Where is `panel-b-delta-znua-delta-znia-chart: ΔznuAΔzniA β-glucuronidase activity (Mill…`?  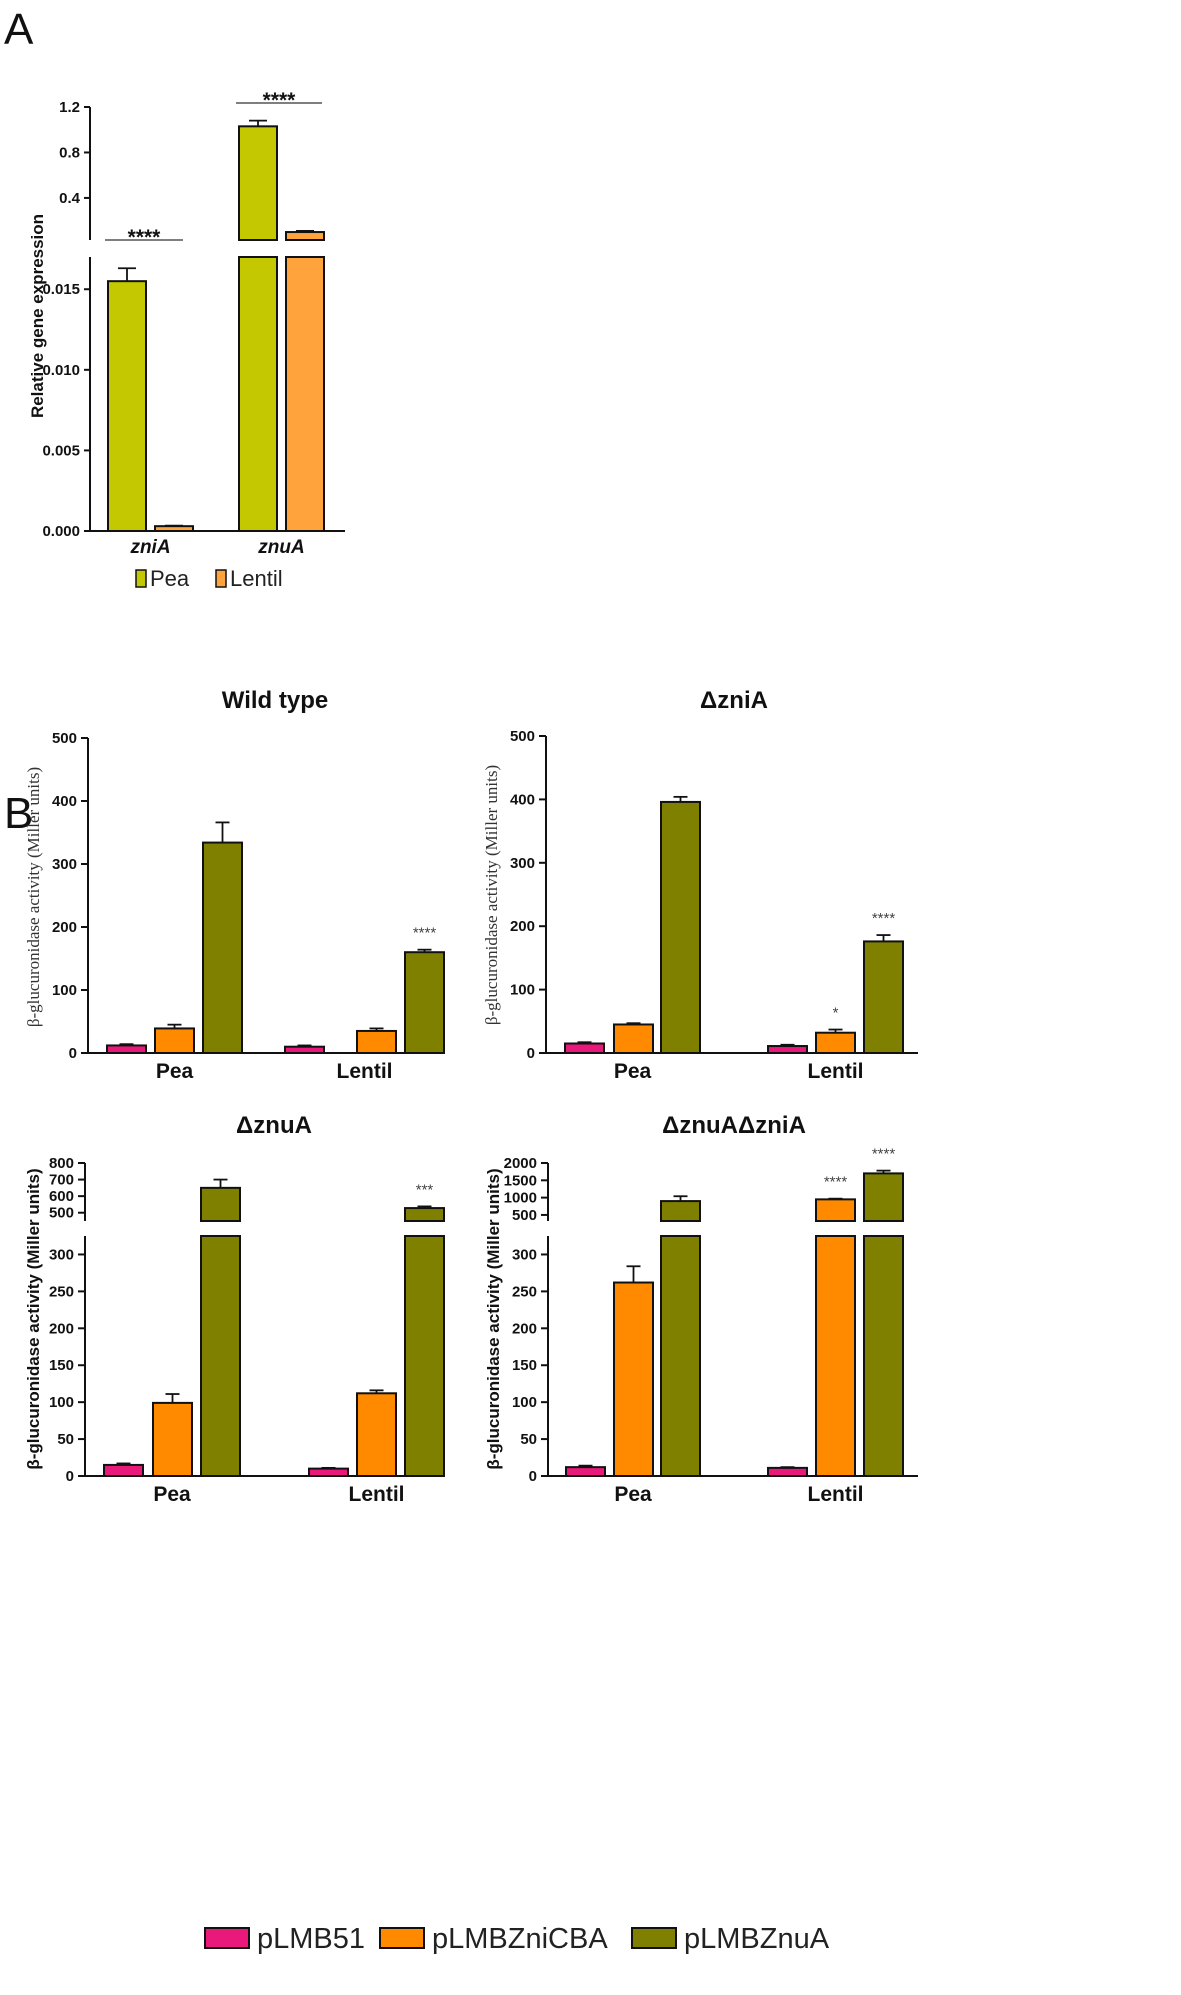
panel-b-delta-znua-delta-znia-chart: ΔznuAΔzniA β-glucuronidase activity (Mill… is located at coordinates (701, 1309).